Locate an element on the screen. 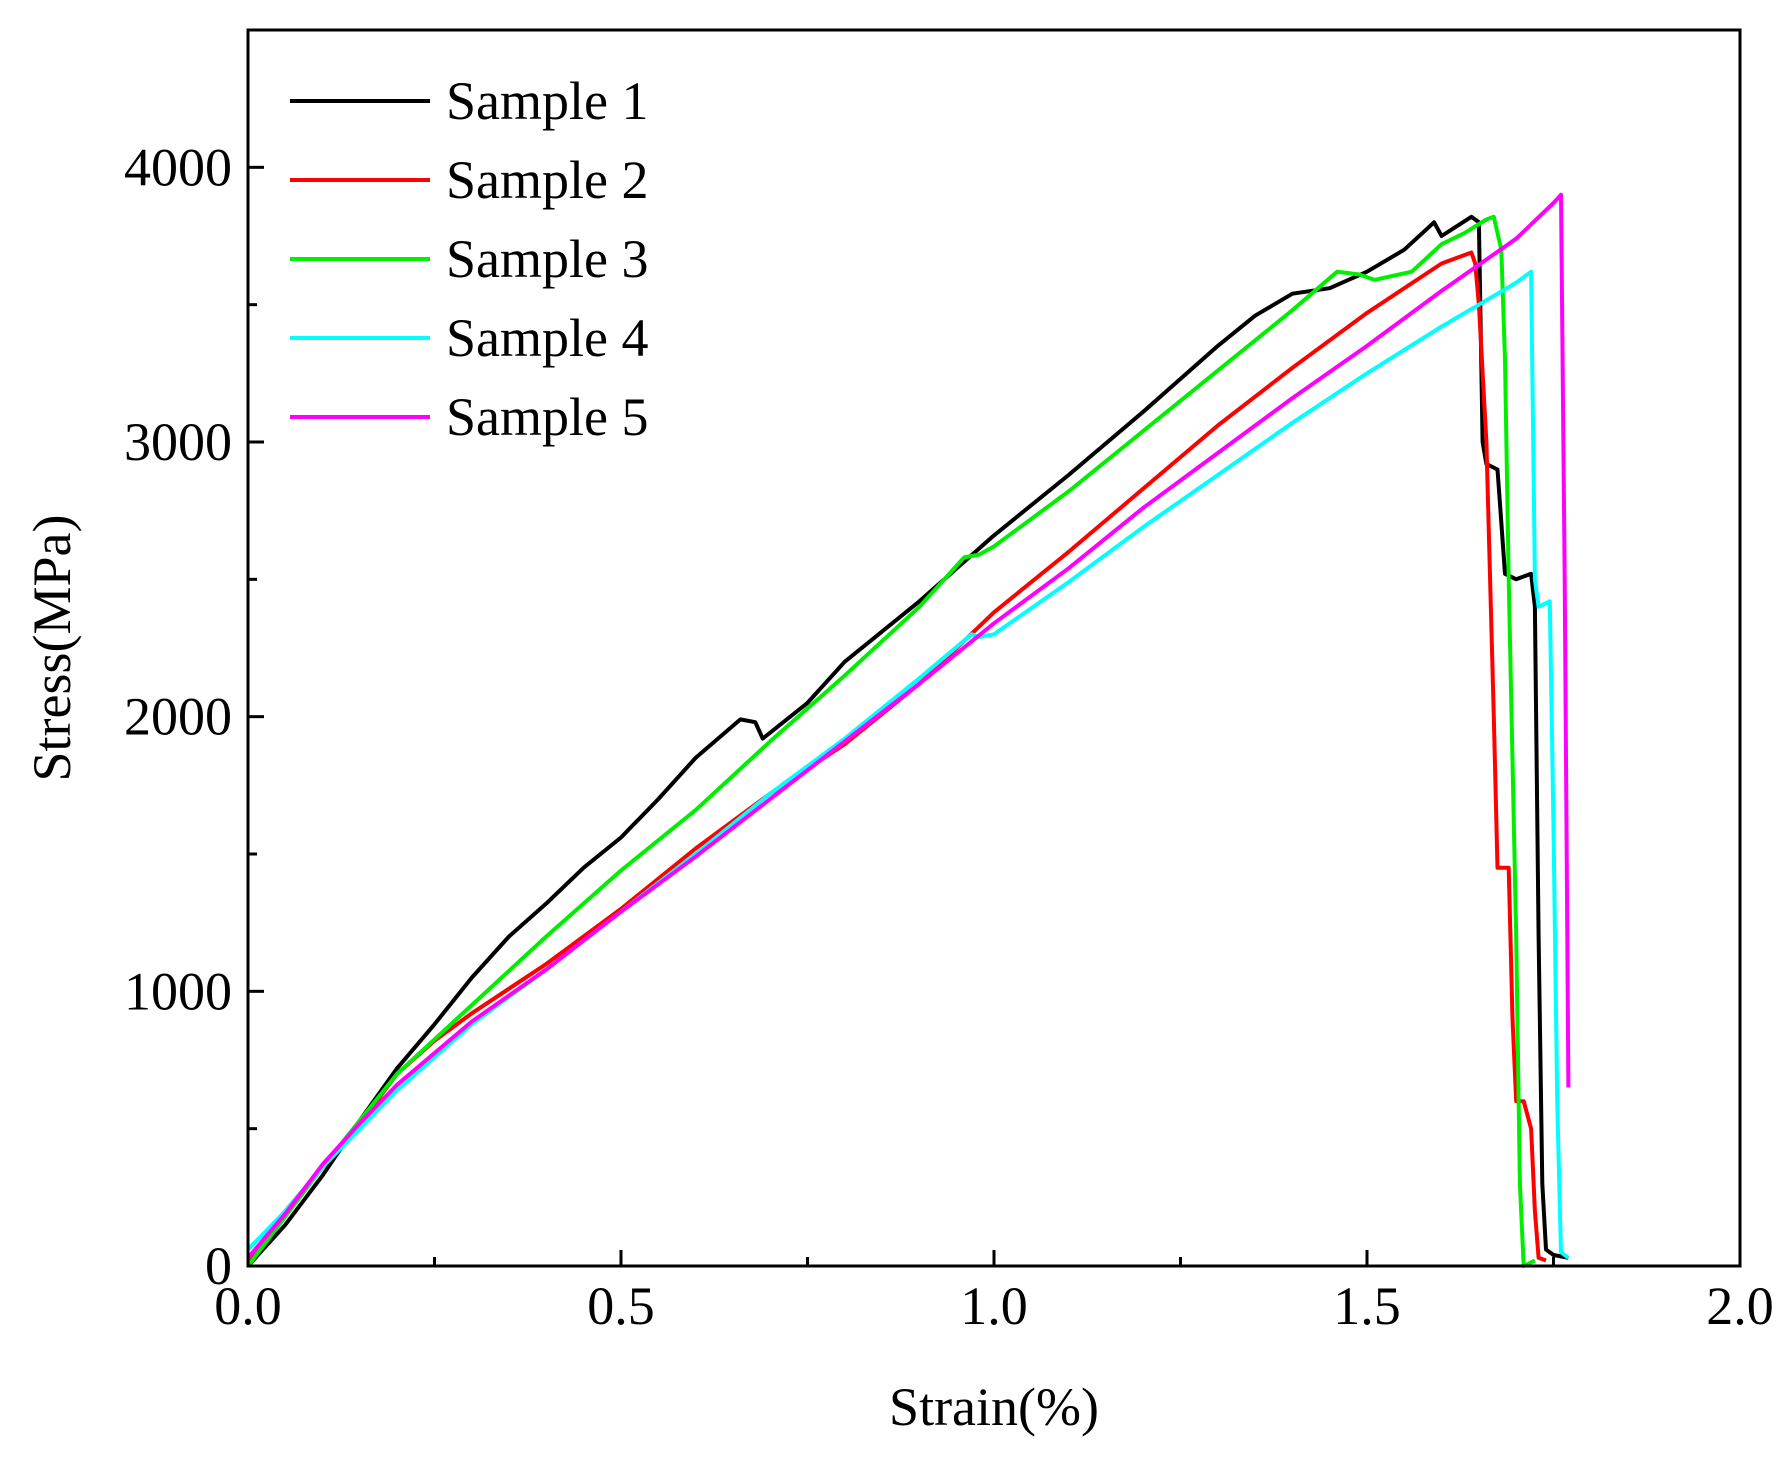 This screenshot has height=1462, width=1792. x-tick-labels: 0.0 0.5 1.0 1.5 2.0 is located at coordinates (994, 1306).